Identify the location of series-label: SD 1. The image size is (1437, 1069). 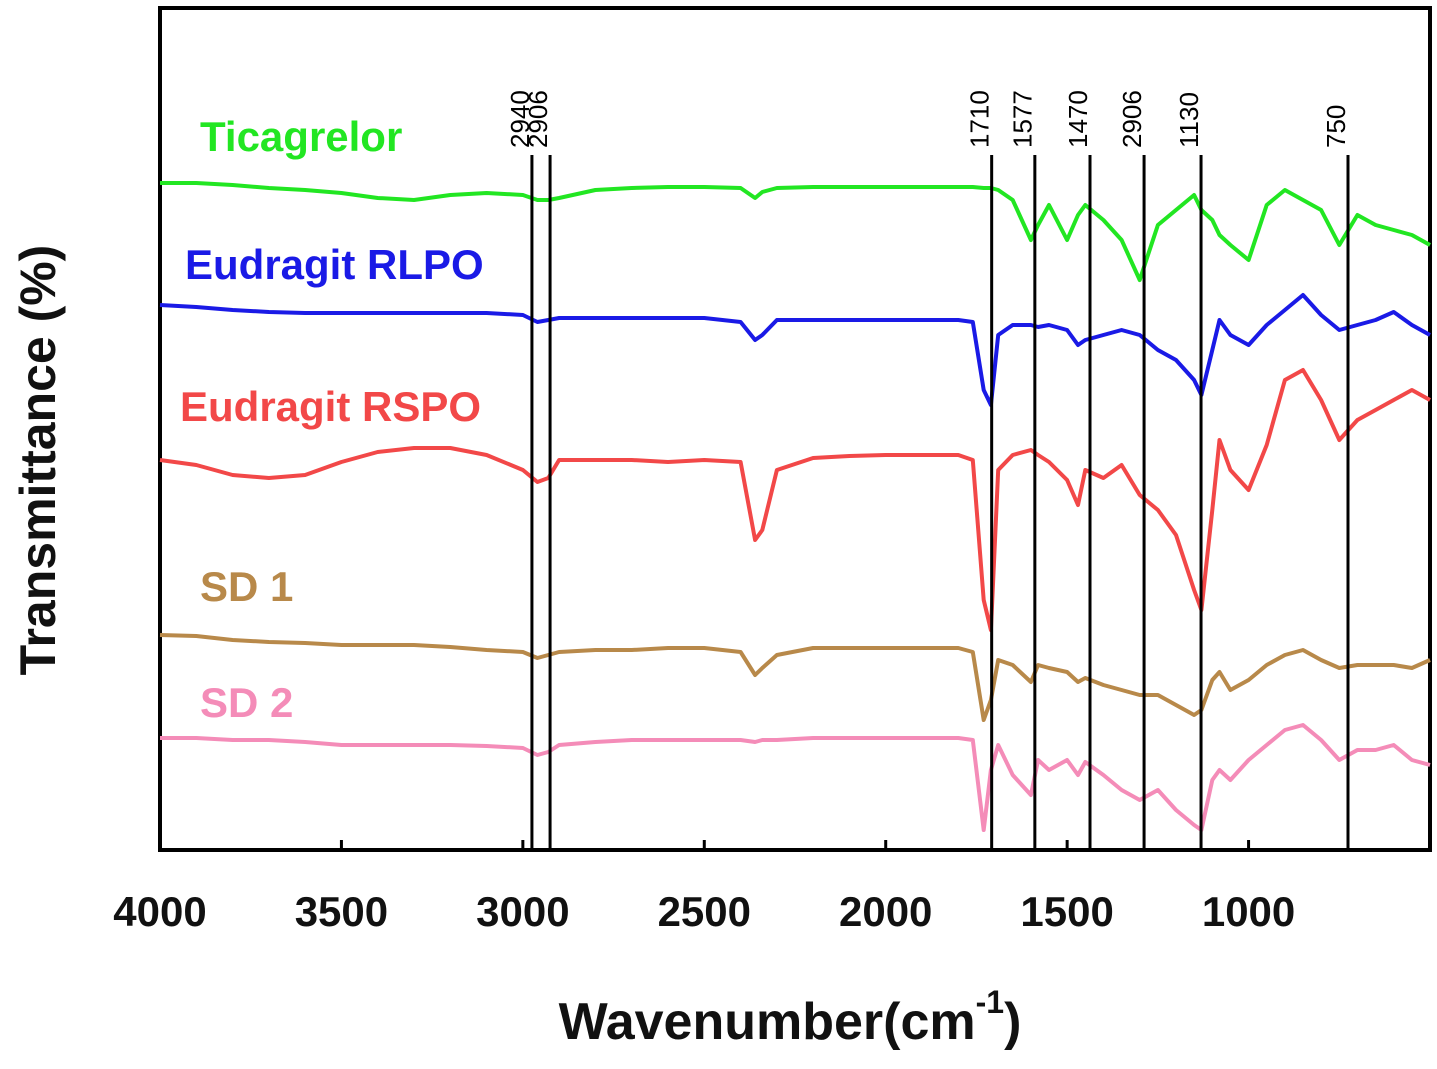
(246, 586).